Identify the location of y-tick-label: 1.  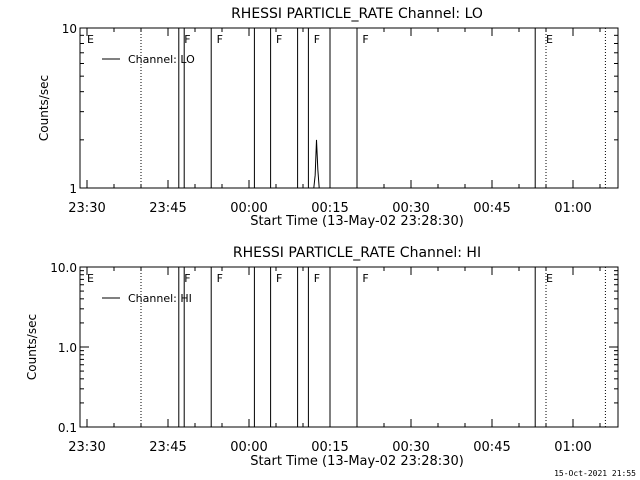
(73, 189).